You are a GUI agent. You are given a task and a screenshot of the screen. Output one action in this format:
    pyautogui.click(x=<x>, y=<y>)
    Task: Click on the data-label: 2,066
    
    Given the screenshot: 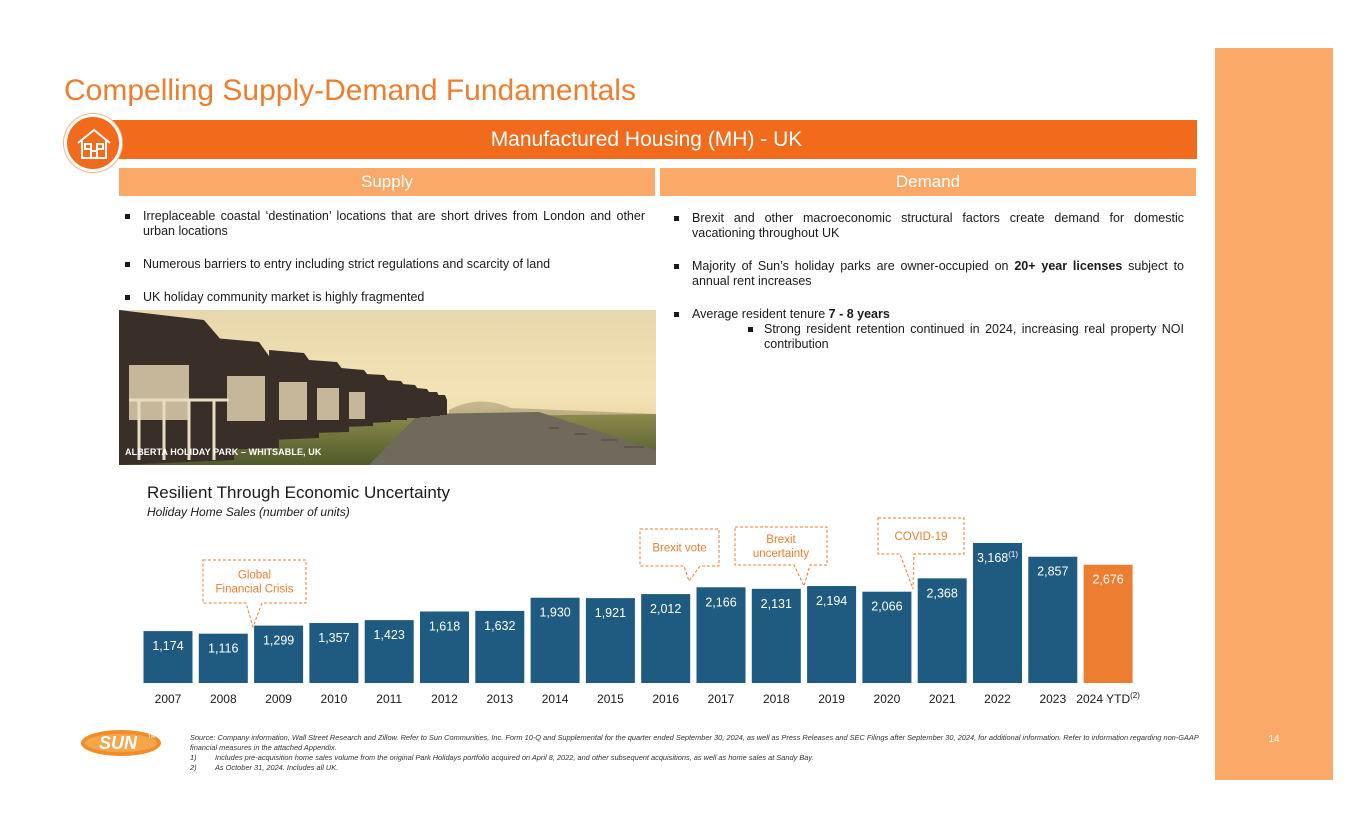 What is the action you would take?
    pyautogui.click(x=886, y=607)
    